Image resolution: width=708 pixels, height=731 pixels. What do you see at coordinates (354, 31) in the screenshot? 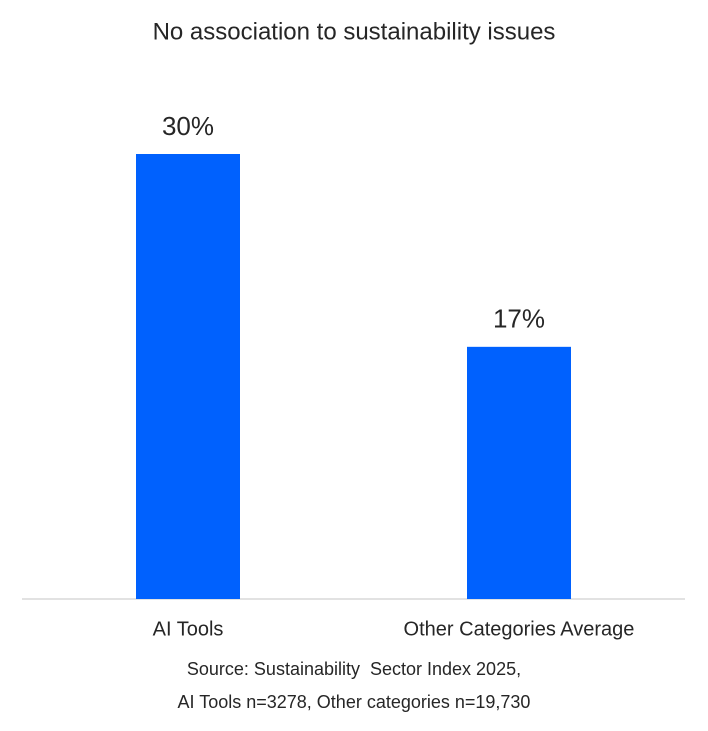
I see `chart-title: No association to sustainability issues` at bounding box center [354, 31].